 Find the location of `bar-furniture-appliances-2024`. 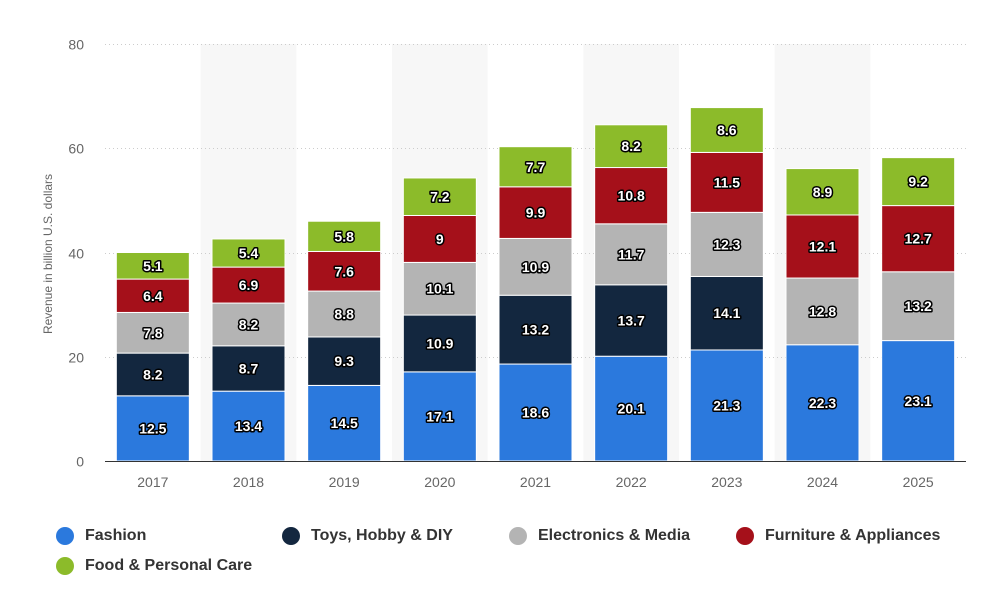

bar-furniture-appliances-2024 is located at coordinates (822, 246).